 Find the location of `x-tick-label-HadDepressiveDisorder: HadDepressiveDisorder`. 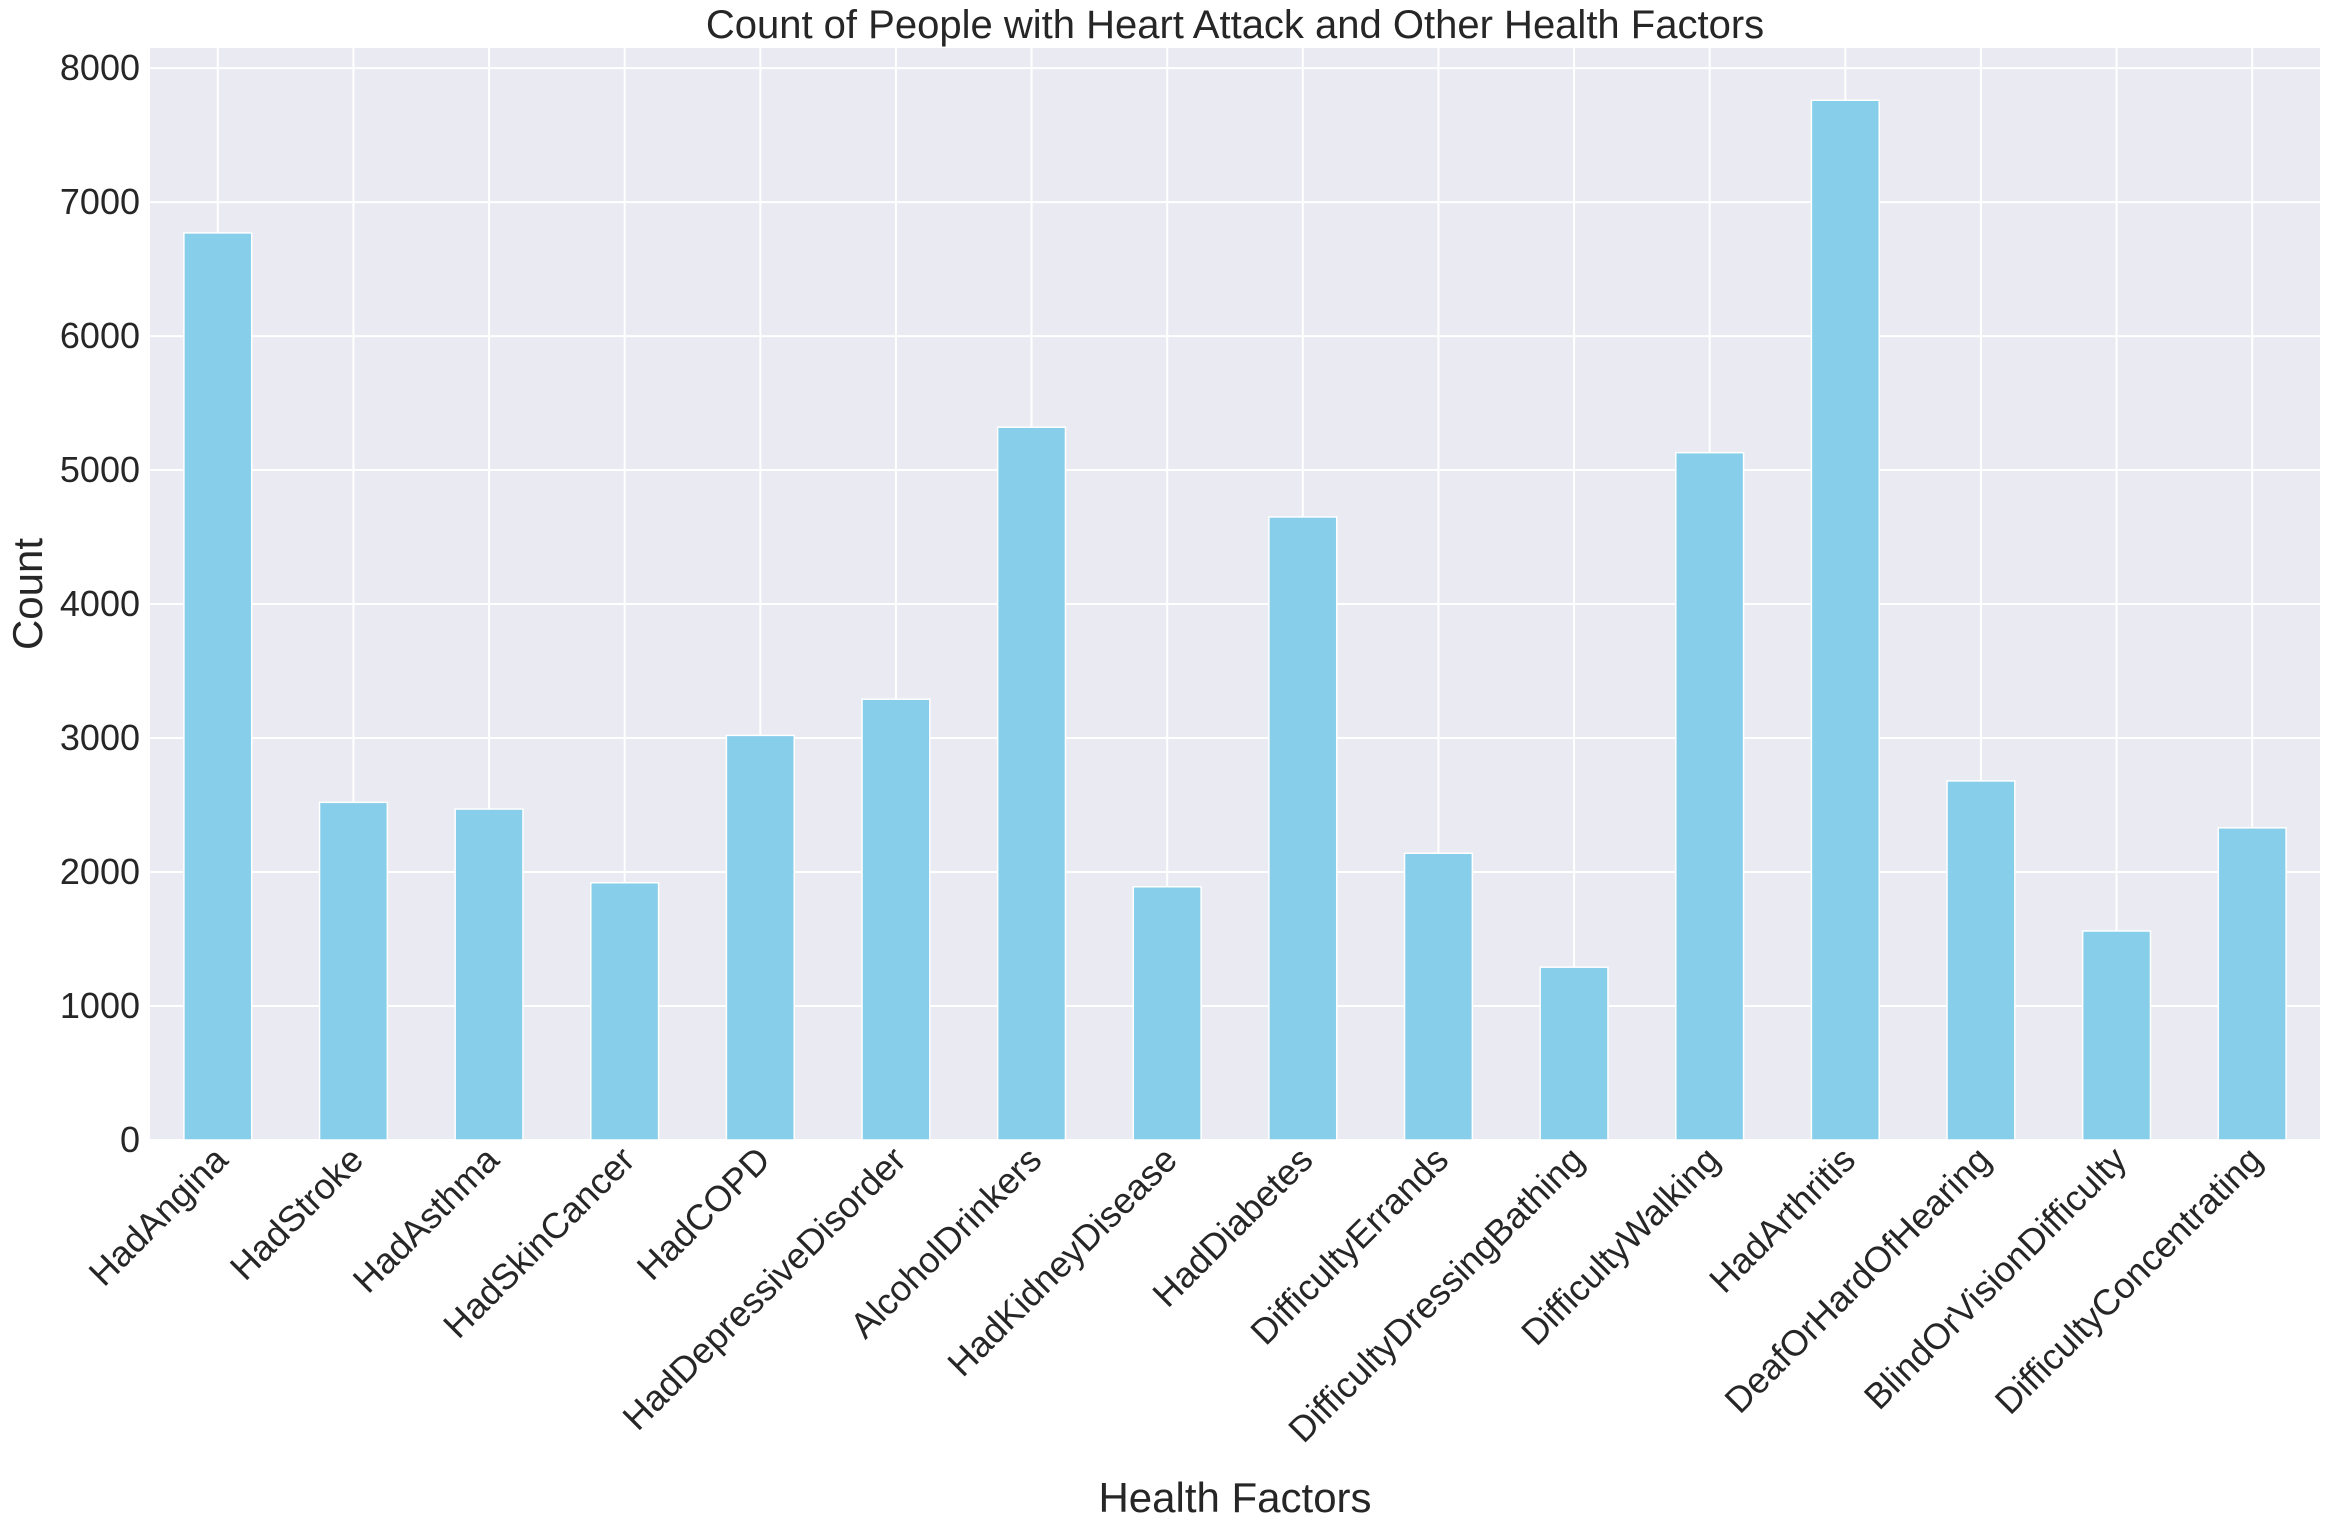

x-tick-label-HadDepressiveDisorder: HadDepressiveDisorder is located at coordinates (763, 1288).